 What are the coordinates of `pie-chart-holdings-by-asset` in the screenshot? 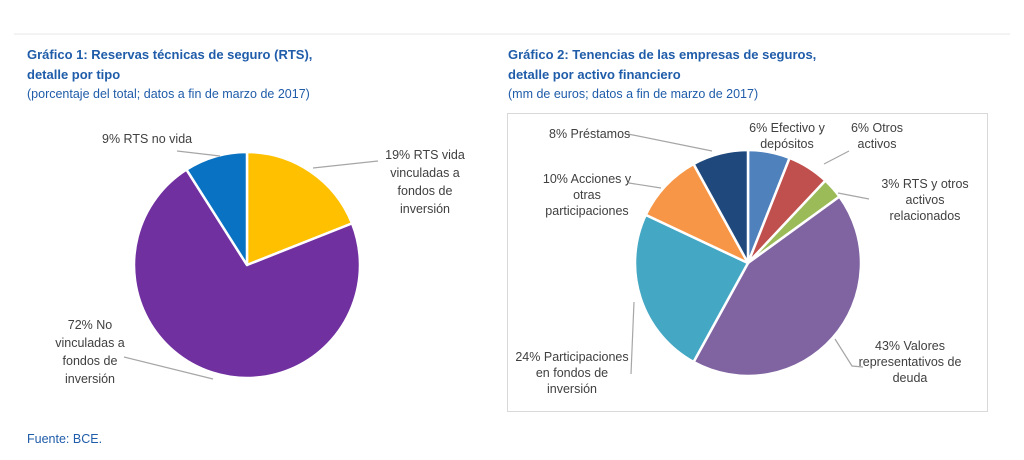 It's located at (748, 263).